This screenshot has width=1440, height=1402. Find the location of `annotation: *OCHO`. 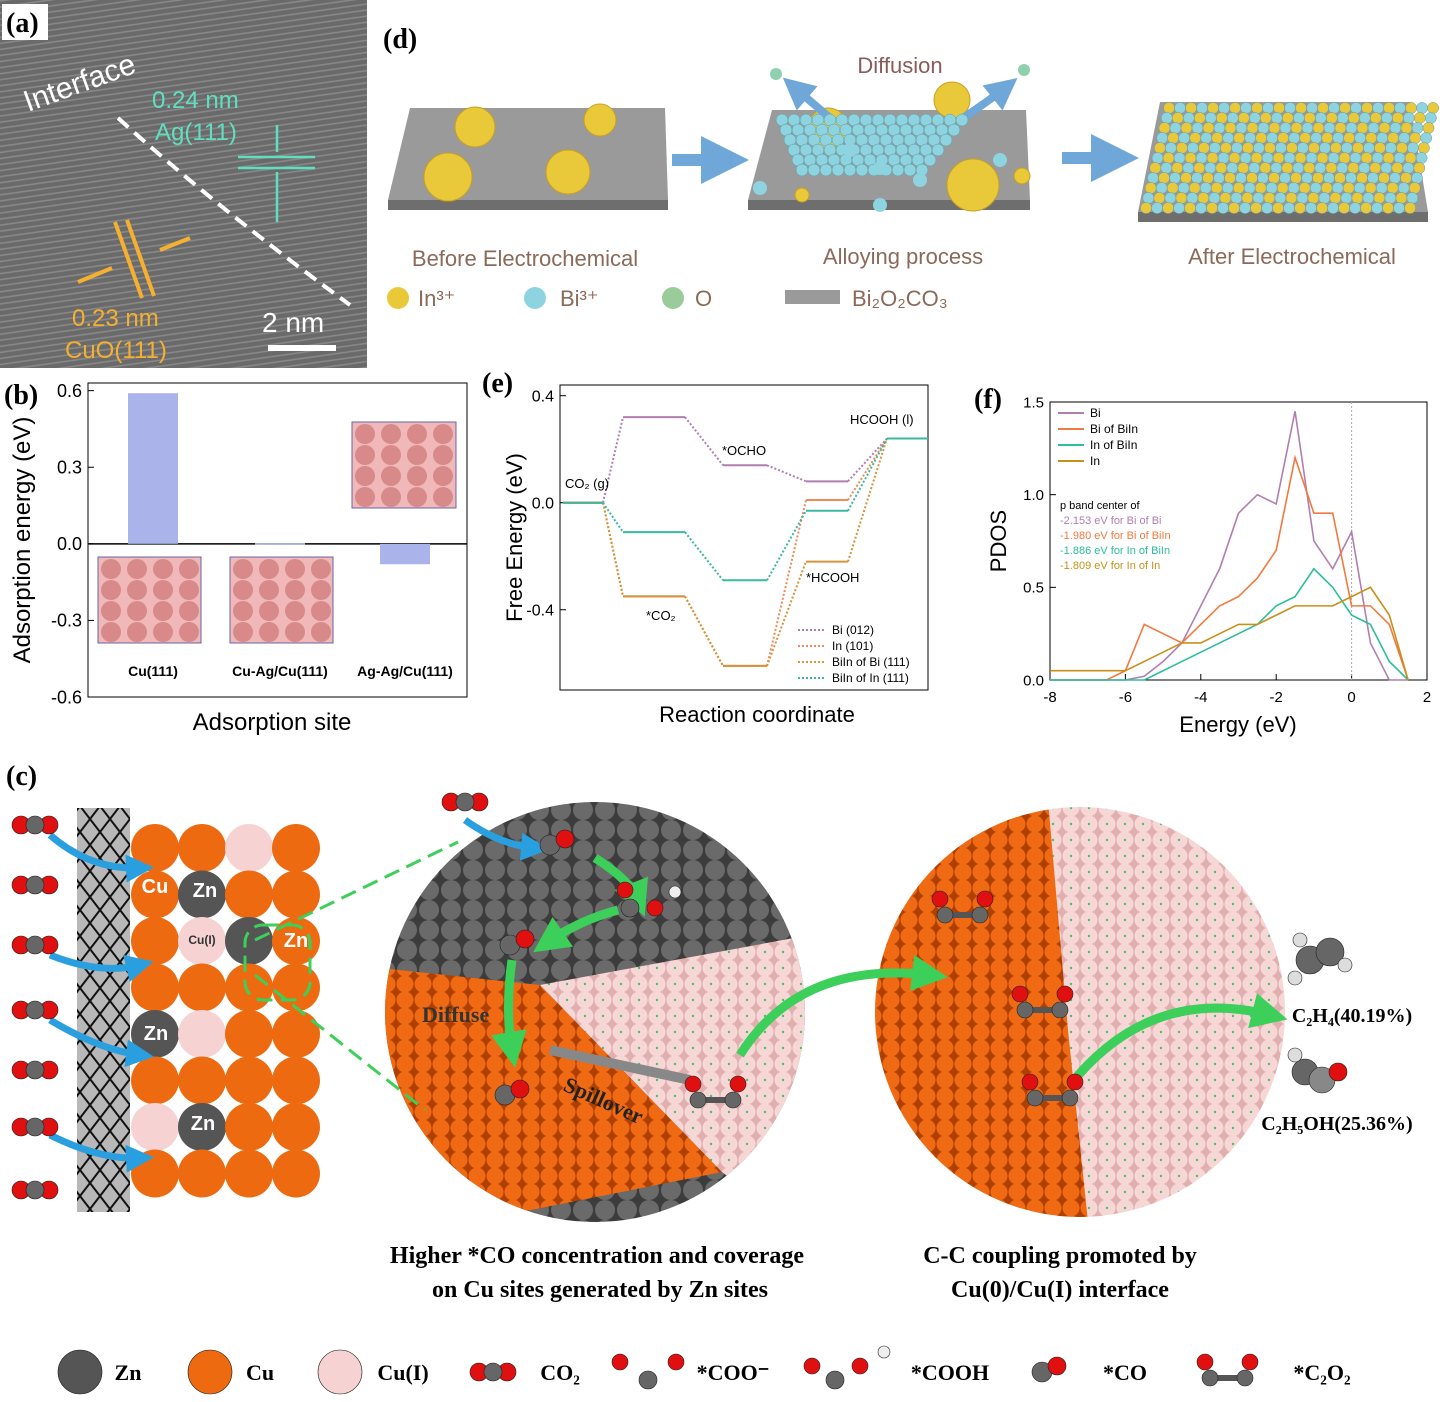

annotation: *OCHO is located at coordinates (744, 450).